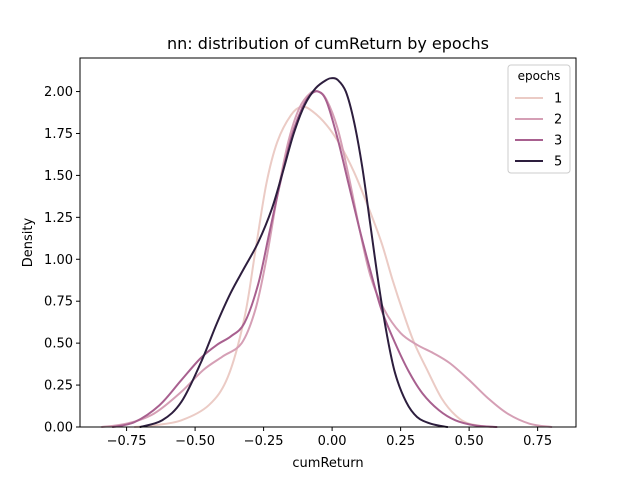 This screenshot has width=640, height=480. What do you see at coordinates (538, 131) in the screenshot?
I see `legend-items: 1 2 3 5` at bounding box center [538, 131].